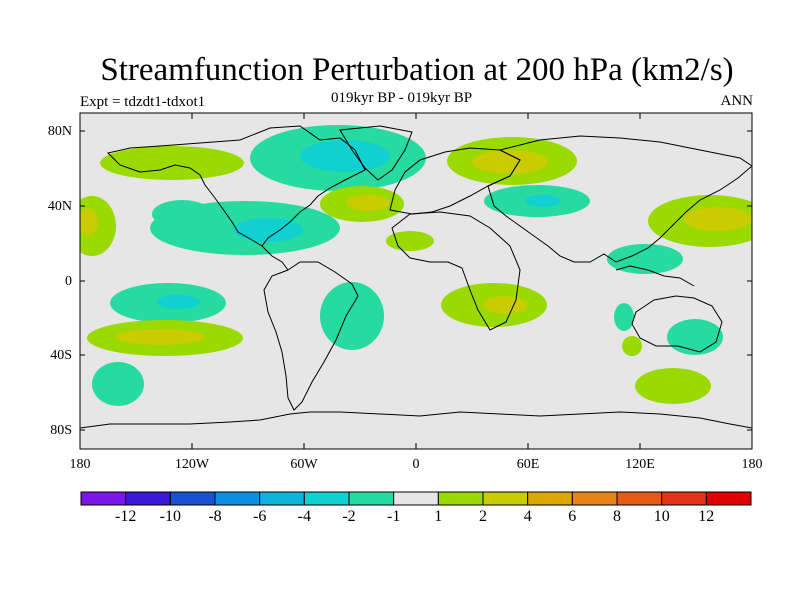 Image resolution: width=800 pixels, height=600 pixels. Describe the element at coordinates (304, 516) in the screenshot. I see `colorbar-label: -4` at that location.